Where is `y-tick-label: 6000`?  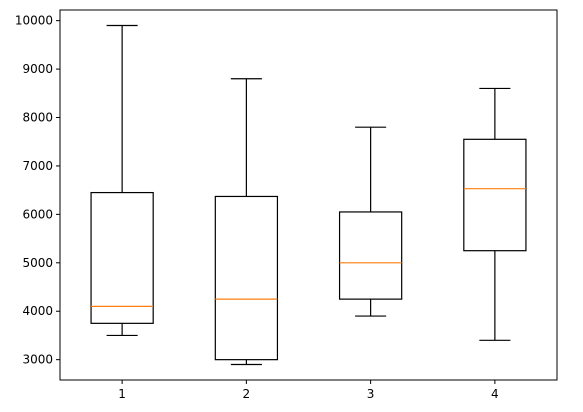 y-tick-label: 6000 is located at coordinates (37, 214).